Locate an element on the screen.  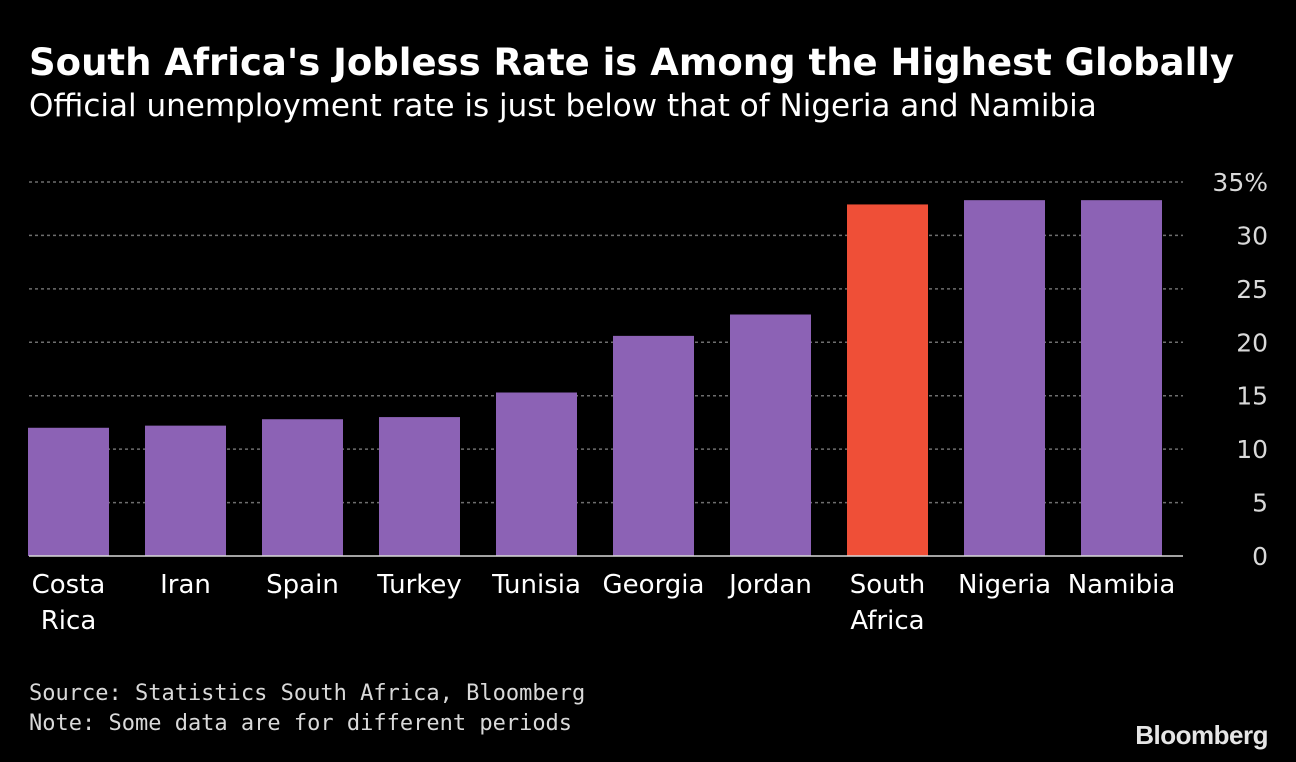
x-tick-label-line: Namibia is located at coordinates (1122, 585).